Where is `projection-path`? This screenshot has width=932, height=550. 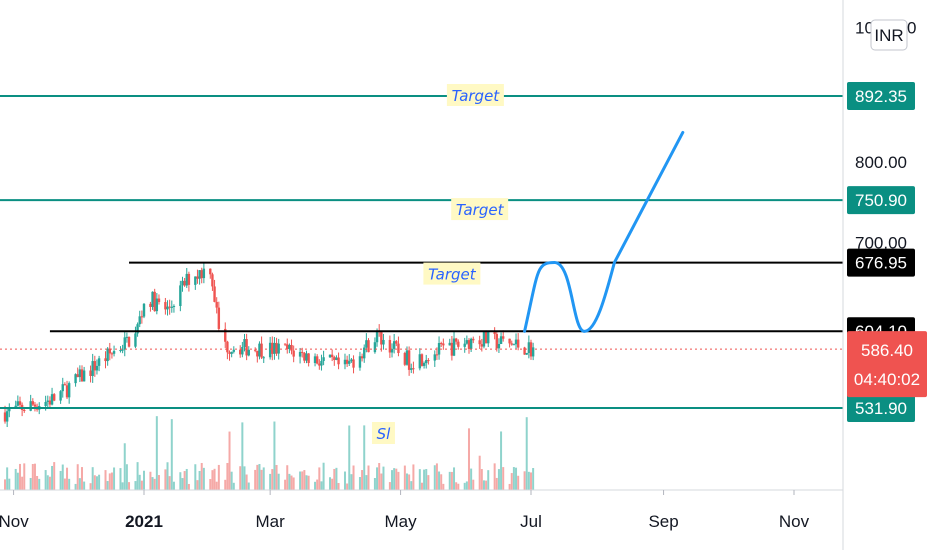 projection-path is located at coordinates (604, 231).